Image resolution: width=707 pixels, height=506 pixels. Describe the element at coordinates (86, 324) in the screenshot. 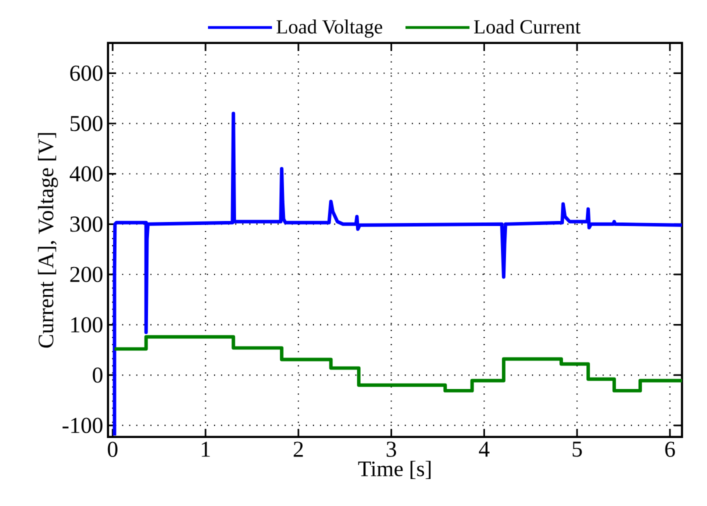

I see `y-tick-label: 100` at that location.